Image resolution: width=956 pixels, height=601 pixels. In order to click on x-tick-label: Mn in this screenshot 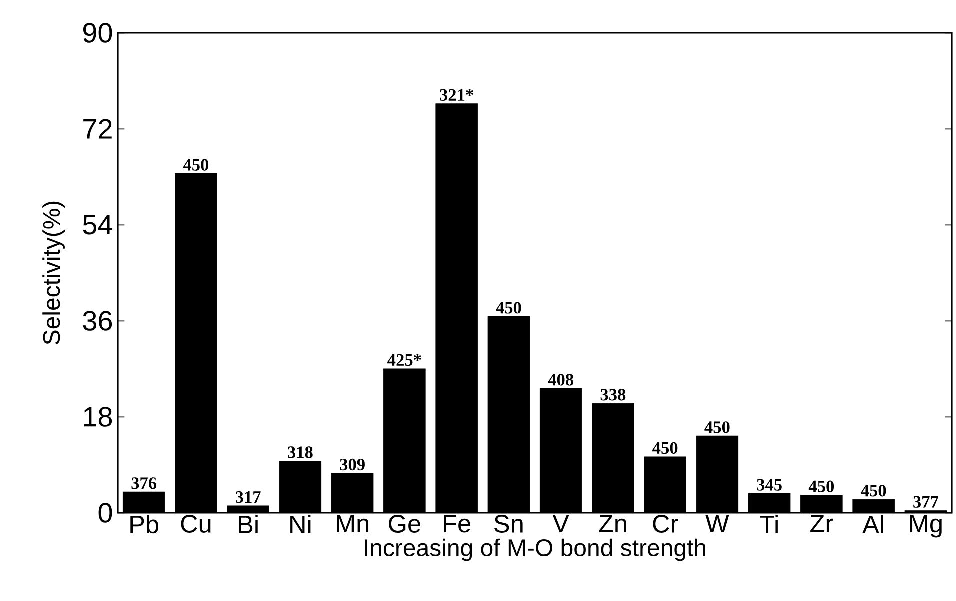, I will do `click(353, 523)`.